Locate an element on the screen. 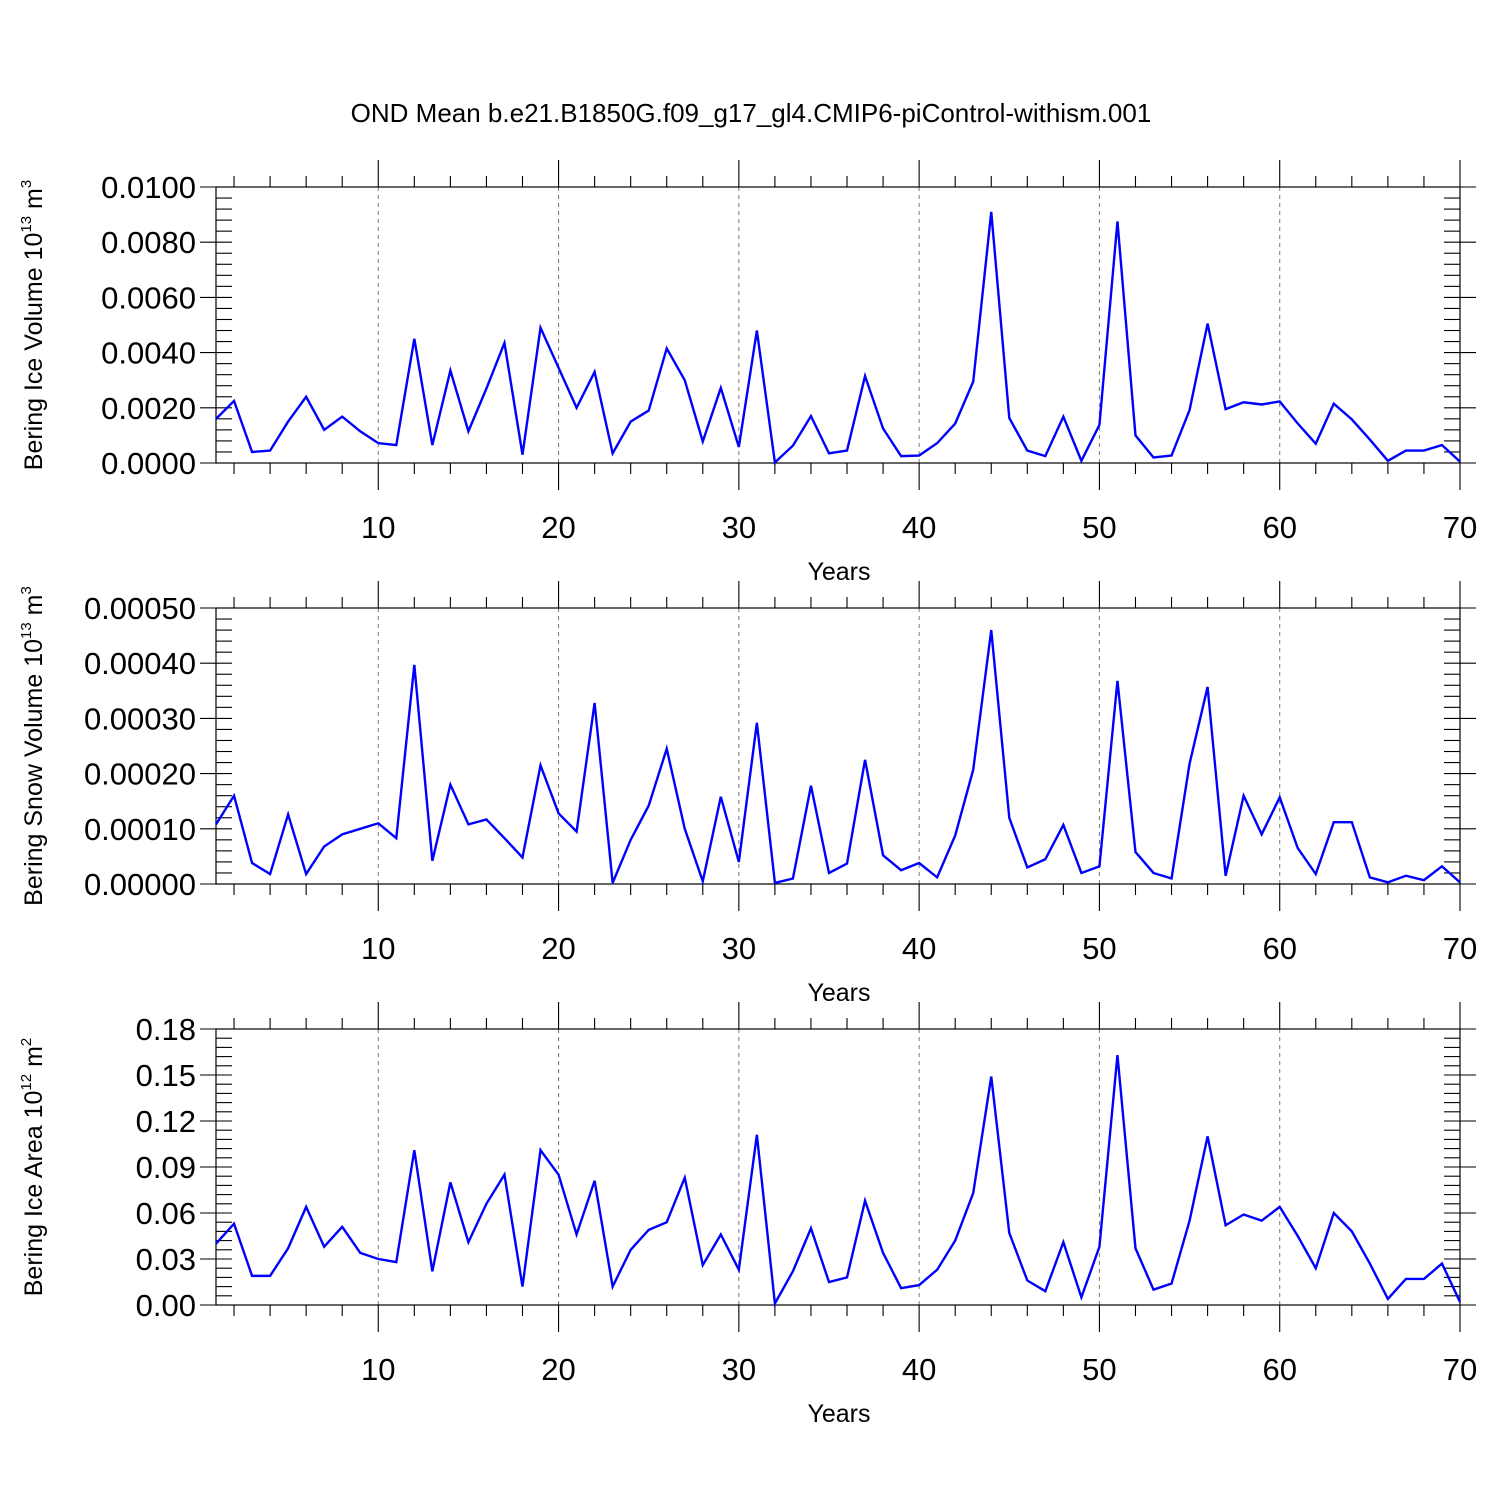 This screenshot has width=1500, height=1500. y-axis-label: Bering Ice Volume 1013 m3 is located at coordinates (33, 325).